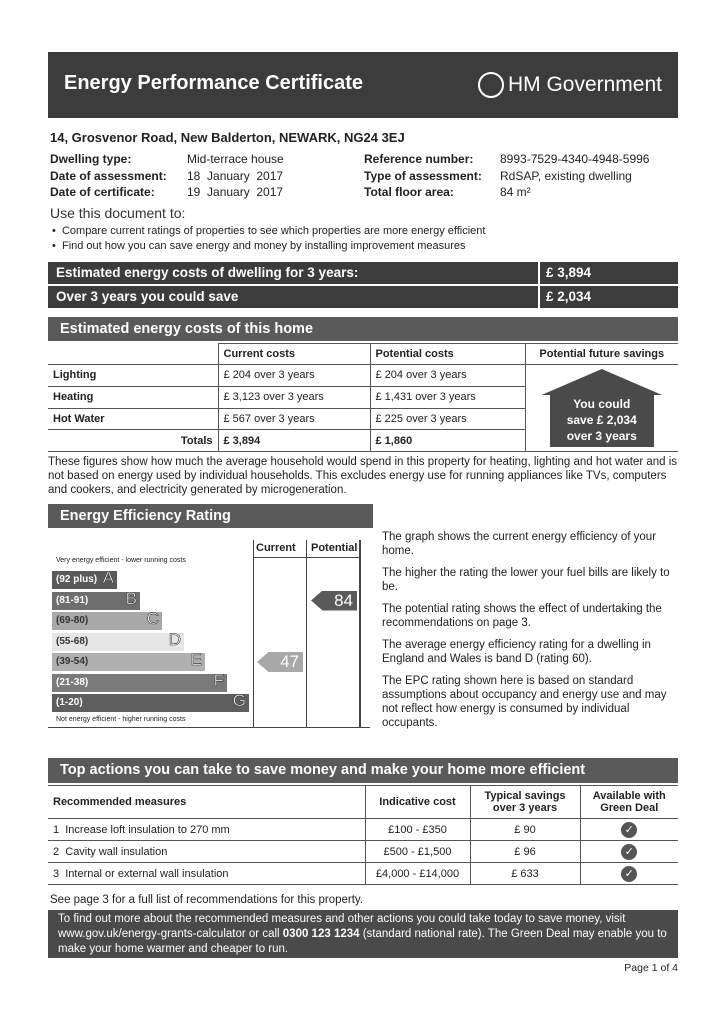 Image resolution: width=723 pixels, height=1024 pixels. What do you see at coordinates (409, 192) in the screenshot?
I see `detail-label: Total floor area:` at bounding box center [409, 192].